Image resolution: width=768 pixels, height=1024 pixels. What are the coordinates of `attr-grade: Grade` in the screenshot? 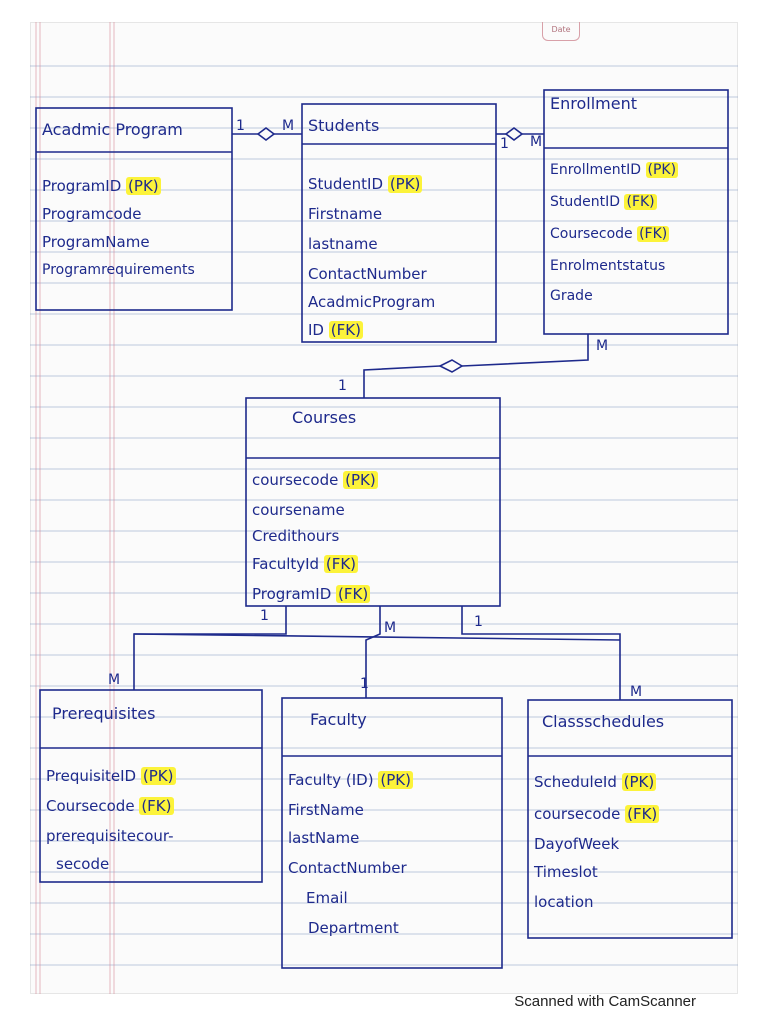 It's located at (571, 296).